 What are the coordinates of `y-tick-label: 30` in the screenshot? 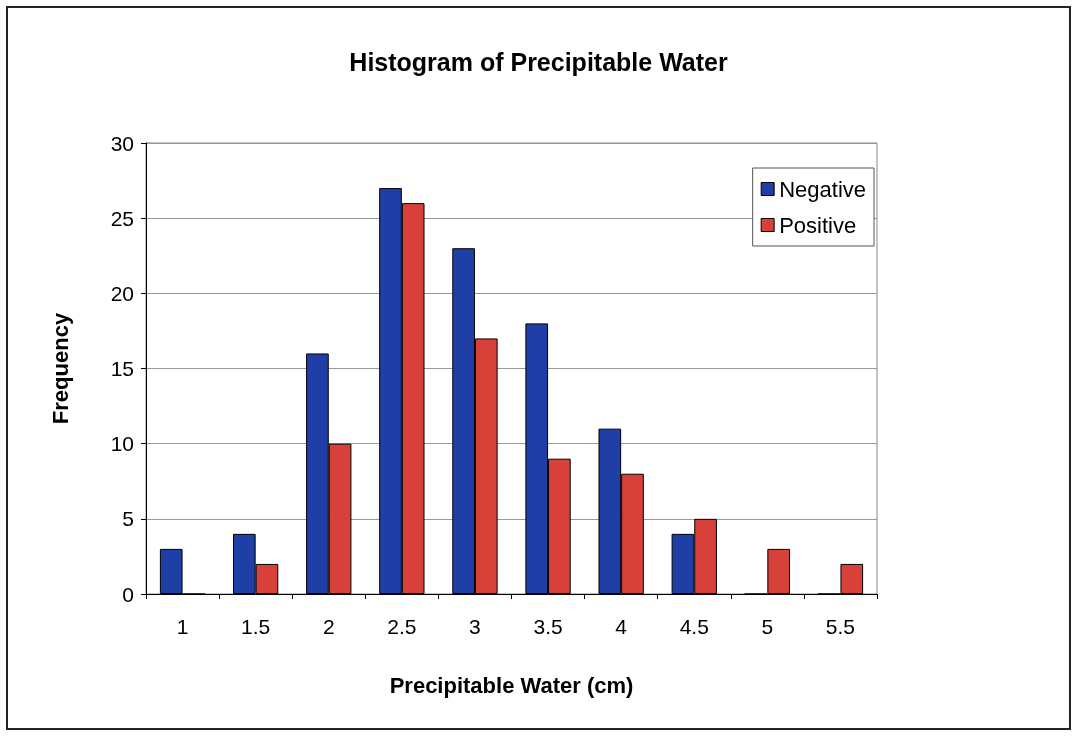 It's located at (122, 143).